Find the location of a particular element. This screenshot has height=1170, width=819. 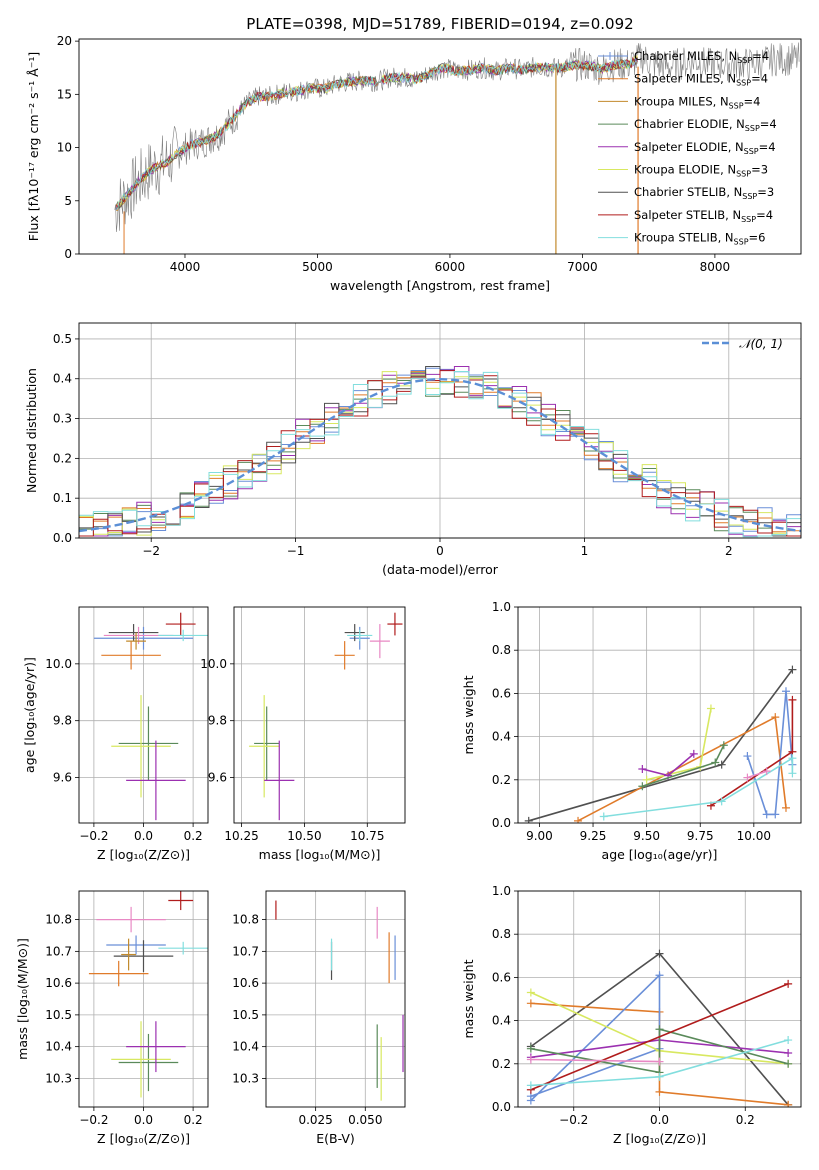

chart-mass-vs-ebv: 0.025 0.050 10.3 10.4 10.5 10.6 10.7 10.8 E(B-V) is located at coordinates (319, 1018).